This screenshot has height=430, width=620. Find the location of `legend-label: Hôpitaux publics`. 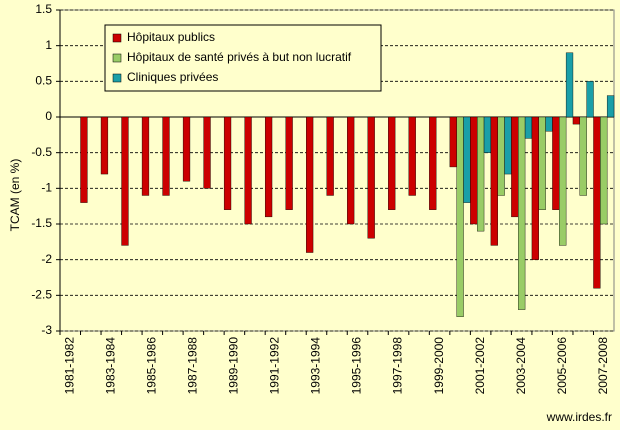

legend-label: Hôpitaux publics is located at coordinates (171, 37).